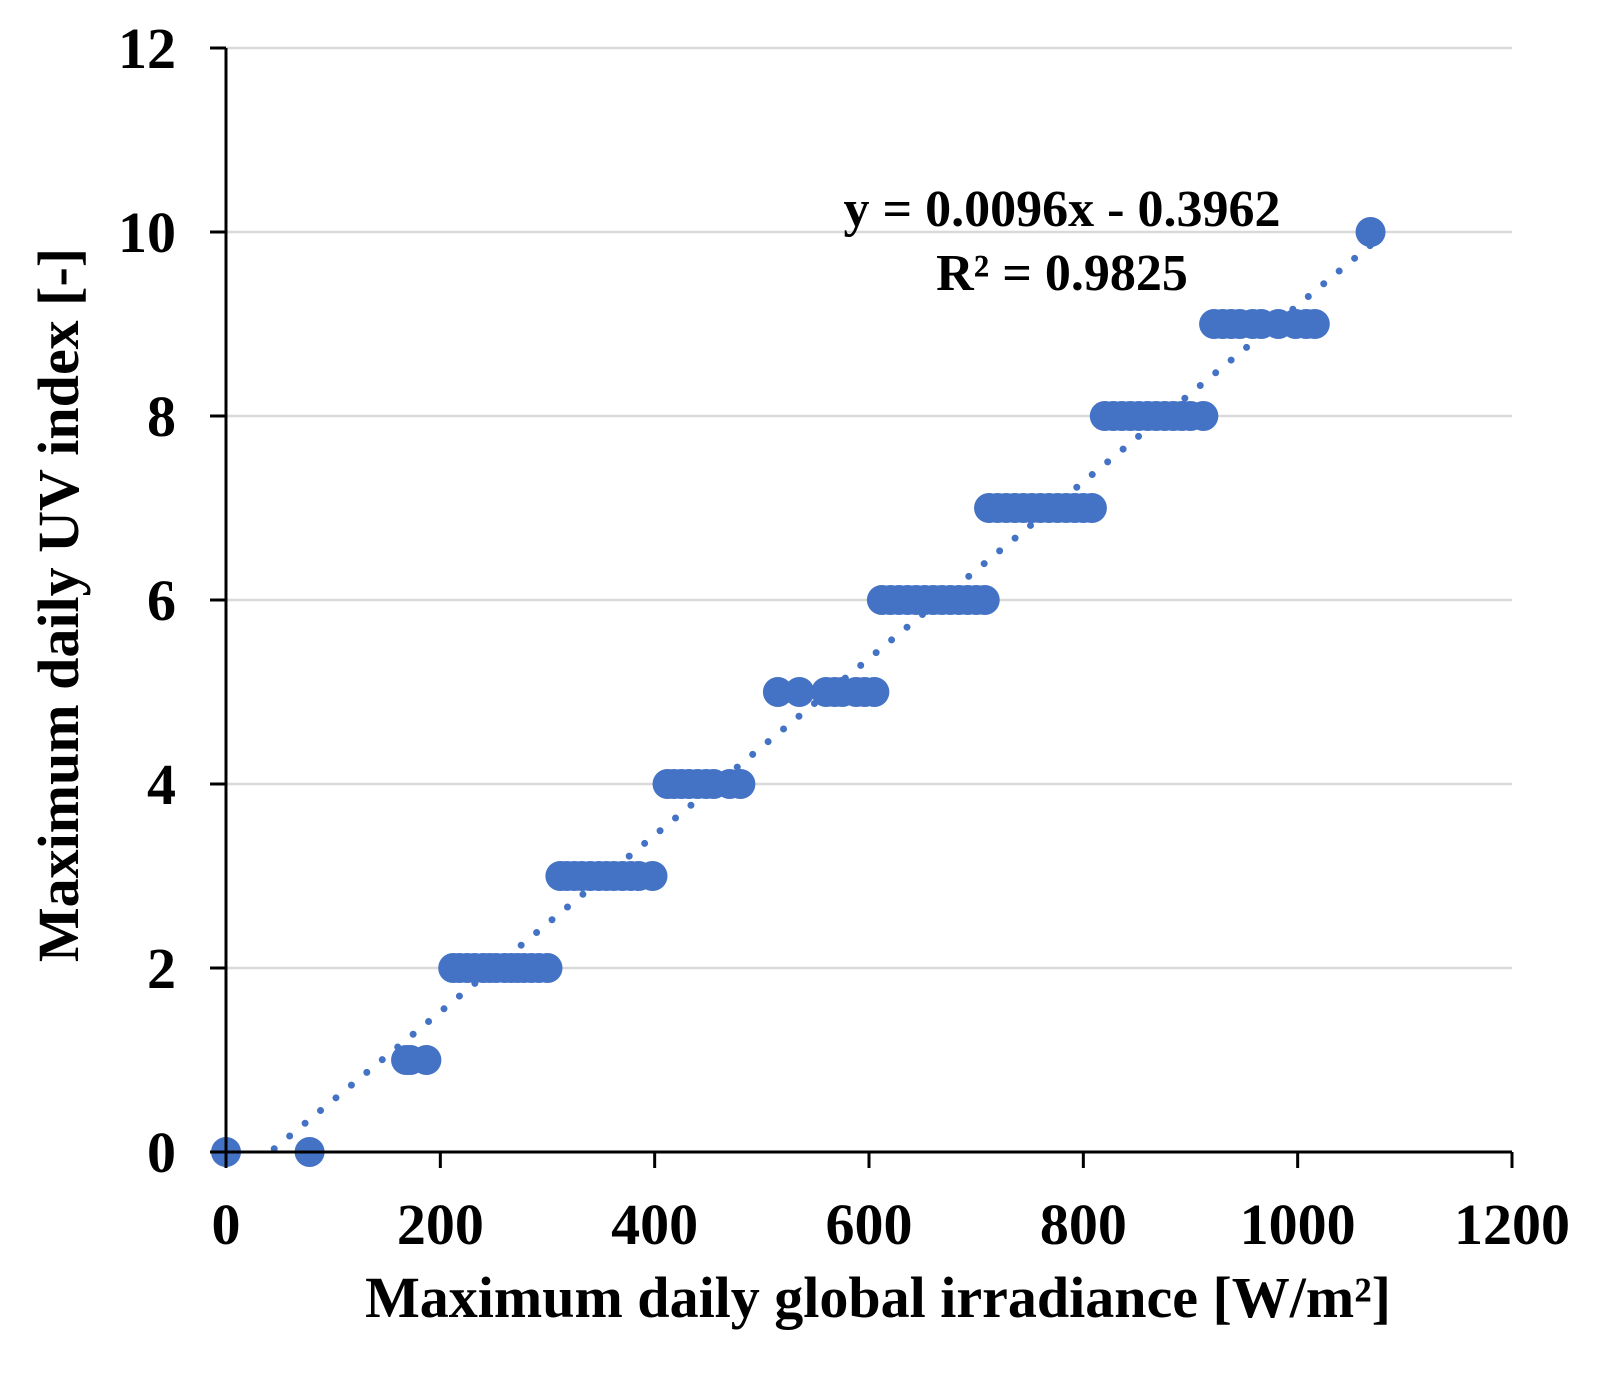 This screenshot has height=1382, width=1600. Describe the element at coordinates (226, 1224) in the screenshot. I see `x-tick-label-0: 0` at that location.